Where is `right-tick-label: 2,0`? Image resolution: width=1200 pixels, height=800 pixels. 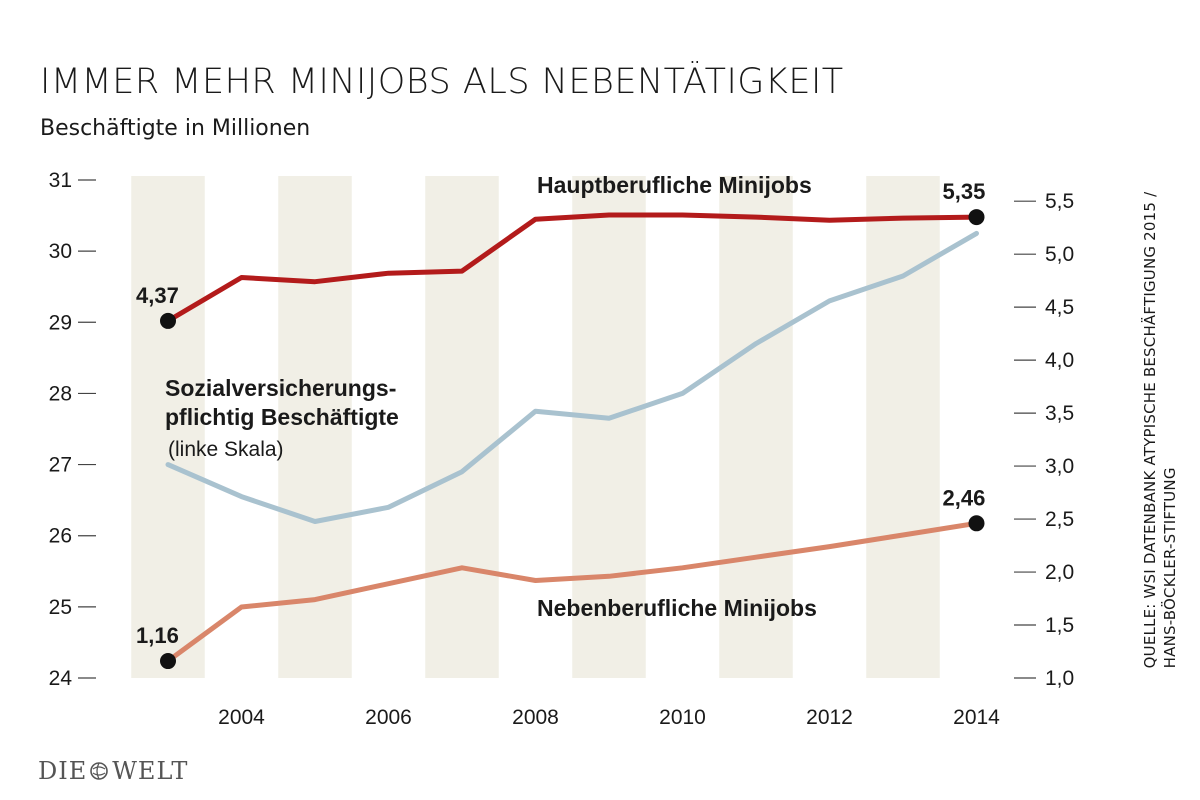 right-tick-label: 2,0 is located at coordinates (1059, 572).